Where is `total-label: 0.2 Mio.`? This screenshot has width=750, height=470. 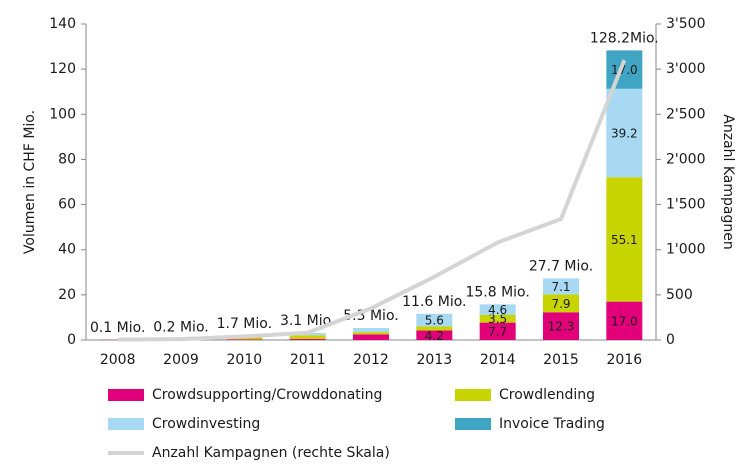 total-label: 0.2 Mio. is located at coordinates (180, 328).